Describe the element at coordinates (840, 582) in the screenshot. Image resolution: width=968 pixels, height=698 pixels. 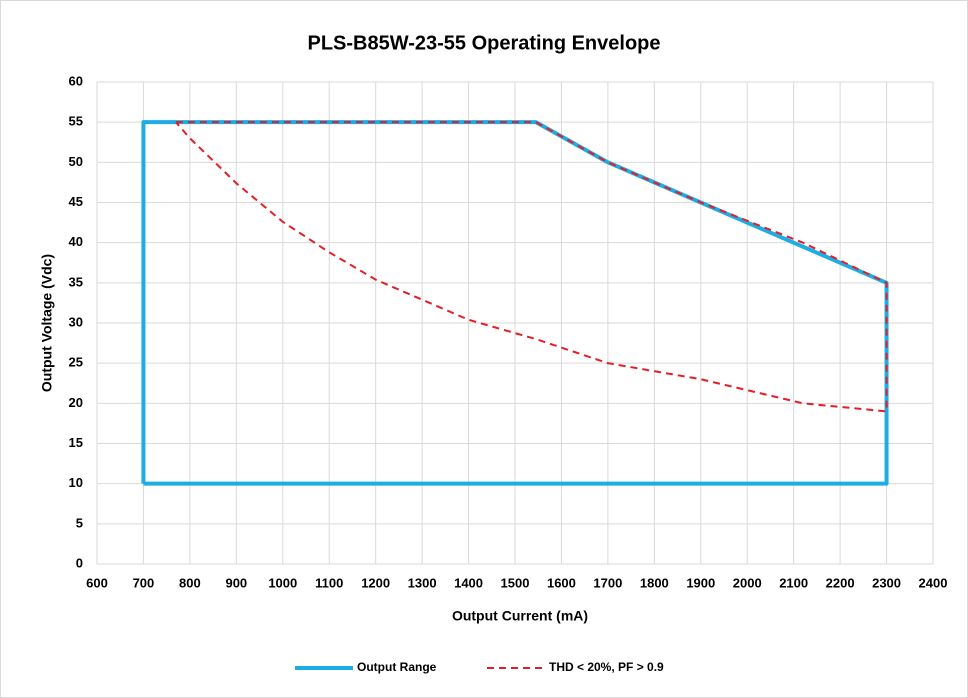
I see `x-tick-label: 2200` at that location.